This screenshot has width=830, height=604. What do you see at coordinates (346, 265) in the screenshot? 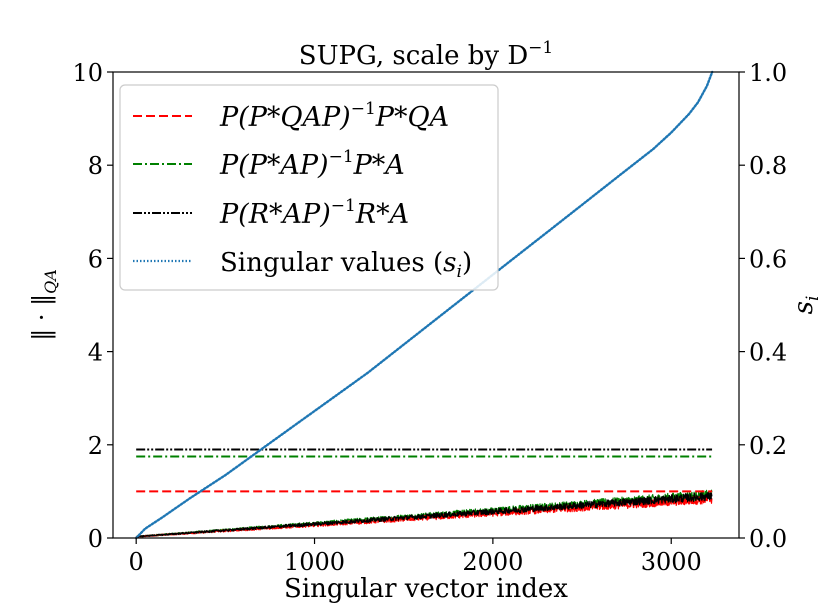
I see `legend-label-singular-values: Singular values (si)` at bounding box center [346, 265].